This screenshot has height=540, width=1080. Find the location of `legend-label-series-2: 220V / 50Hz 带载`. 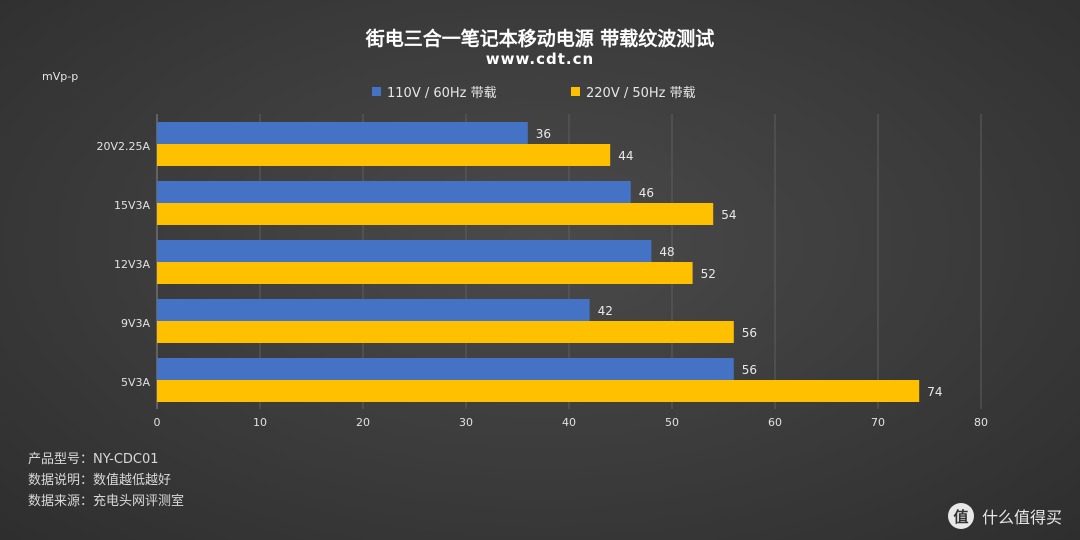

legend-label-series-2: 220V / 50Hz 带载 is located at coordinates (641, 93).